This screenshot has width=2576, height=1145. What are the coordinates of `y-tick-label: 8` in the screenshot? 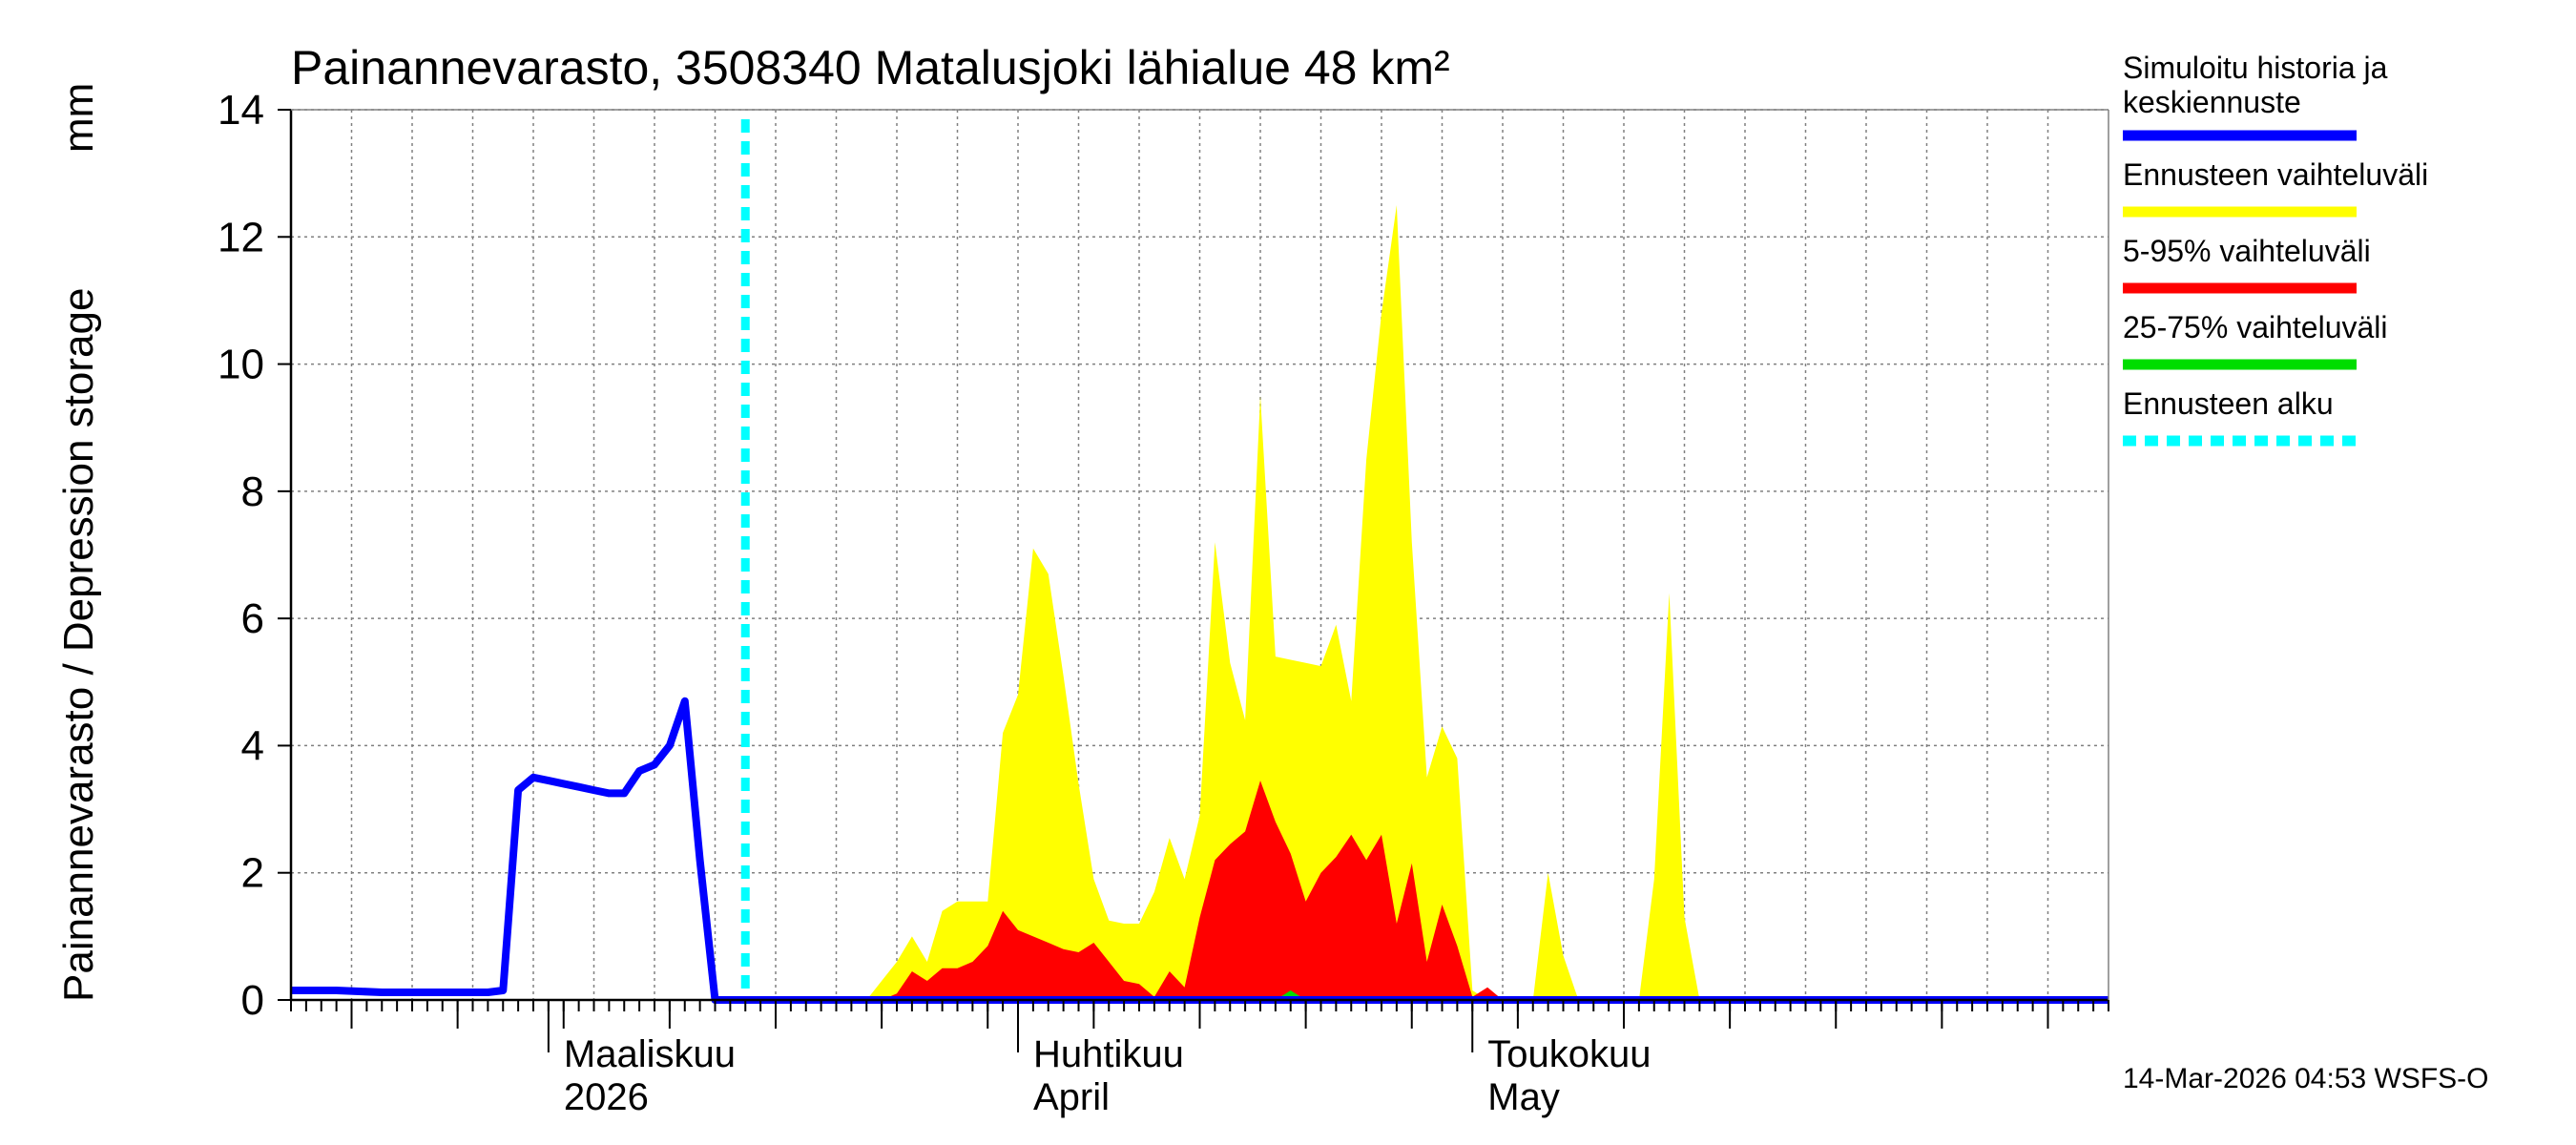 It's located at (252, 492).